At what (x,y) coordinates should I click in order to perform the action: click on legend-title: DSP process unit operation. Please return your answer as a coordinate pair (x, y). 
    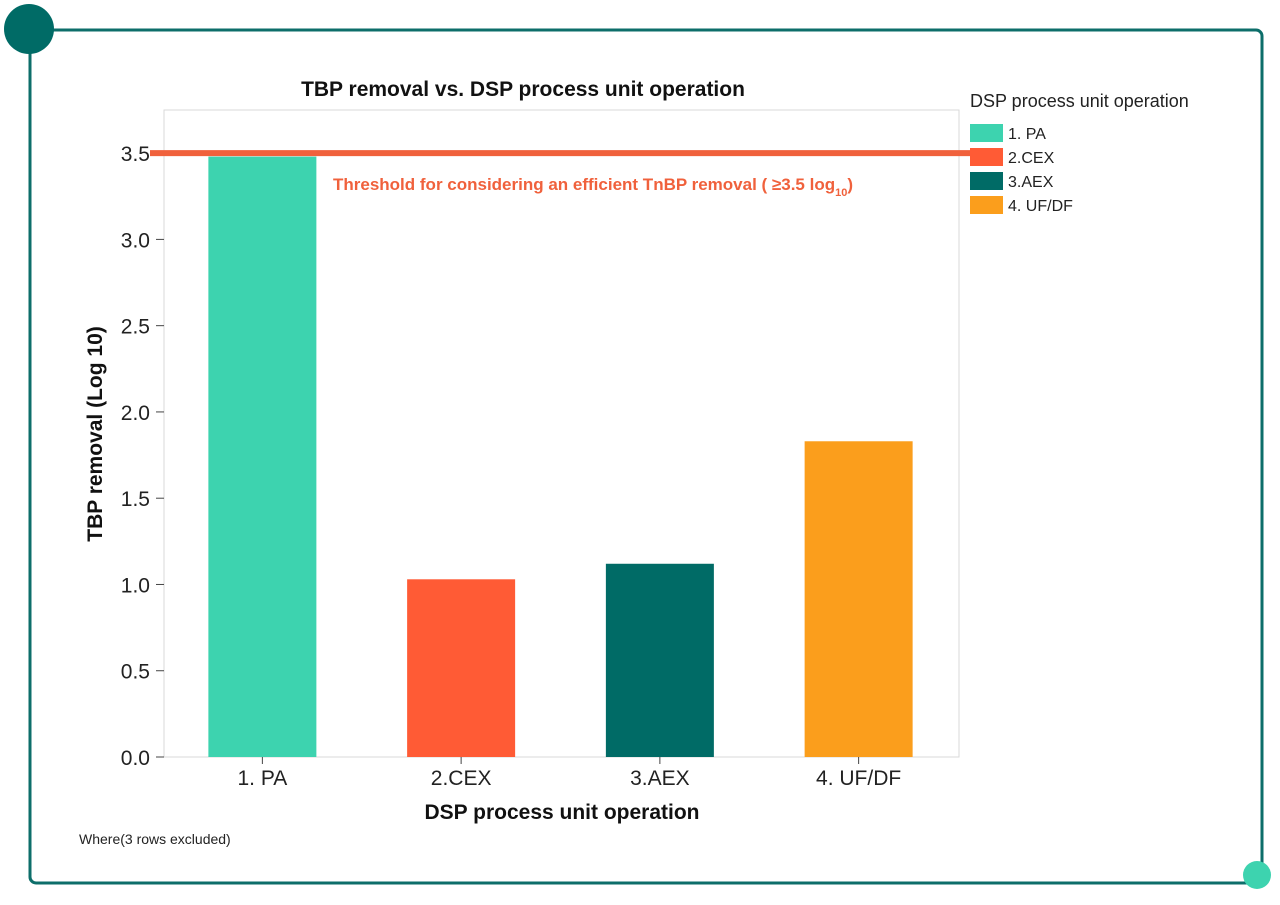
    Looking at the image, I should click on (1079, 101).